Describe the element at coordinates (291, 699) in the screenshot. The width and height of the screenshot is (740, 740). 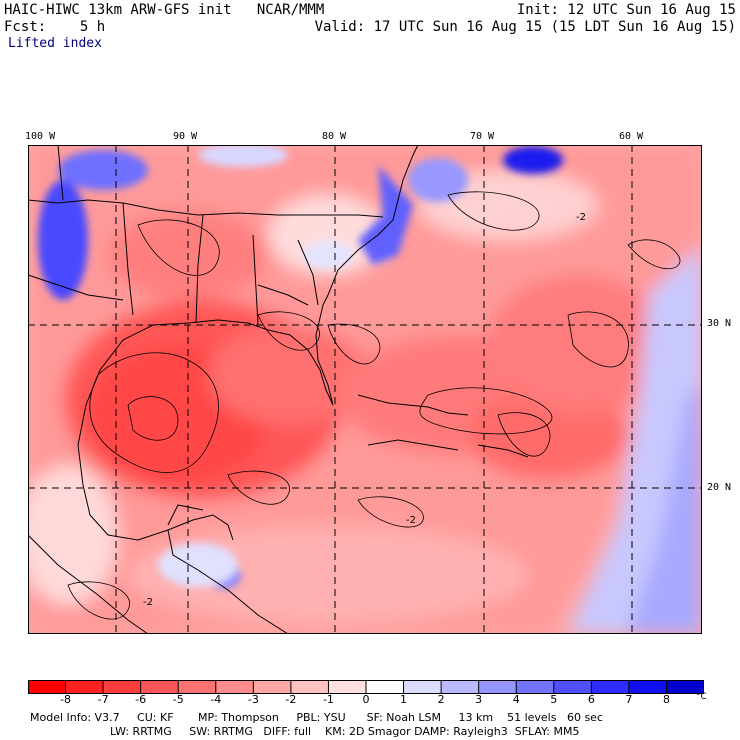
I see `colorbar-tick-label: -2` at that location.